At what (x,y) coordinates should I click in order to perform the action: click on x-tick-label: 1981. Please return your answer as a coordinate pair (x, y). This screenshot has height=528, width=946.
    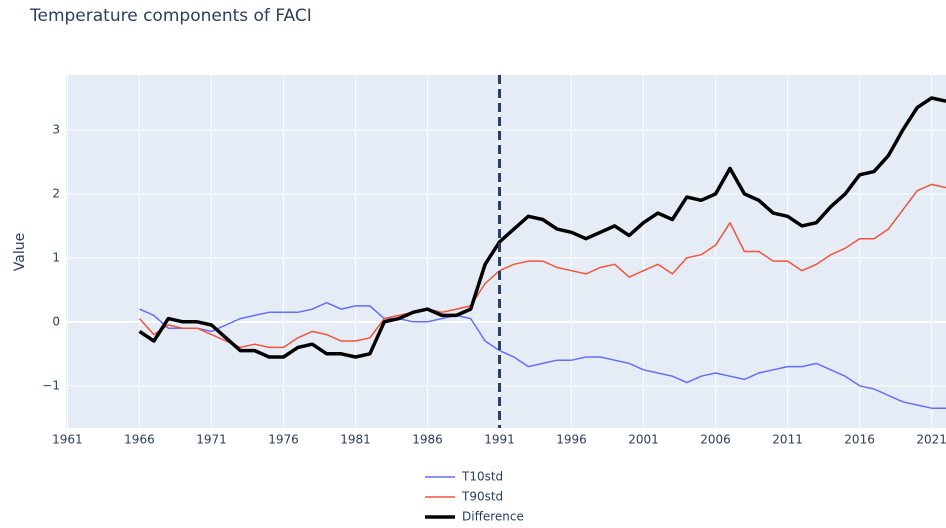
    Looking at the image, I should click on (355, 440).